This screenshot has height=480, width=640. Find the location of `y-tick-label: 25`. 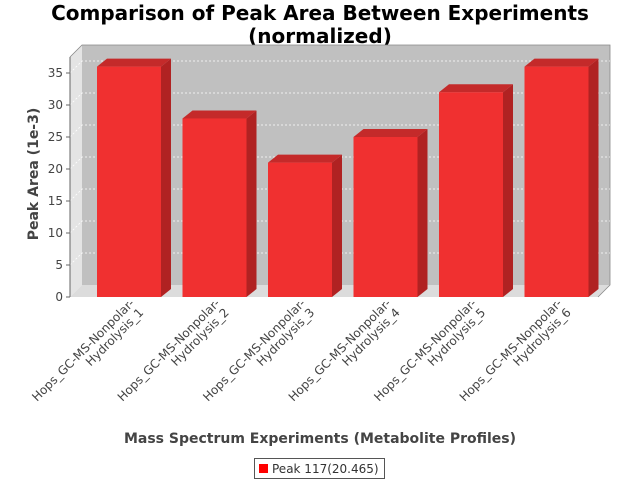

y-tick-label: 25 is located at coordinates (55, 137).